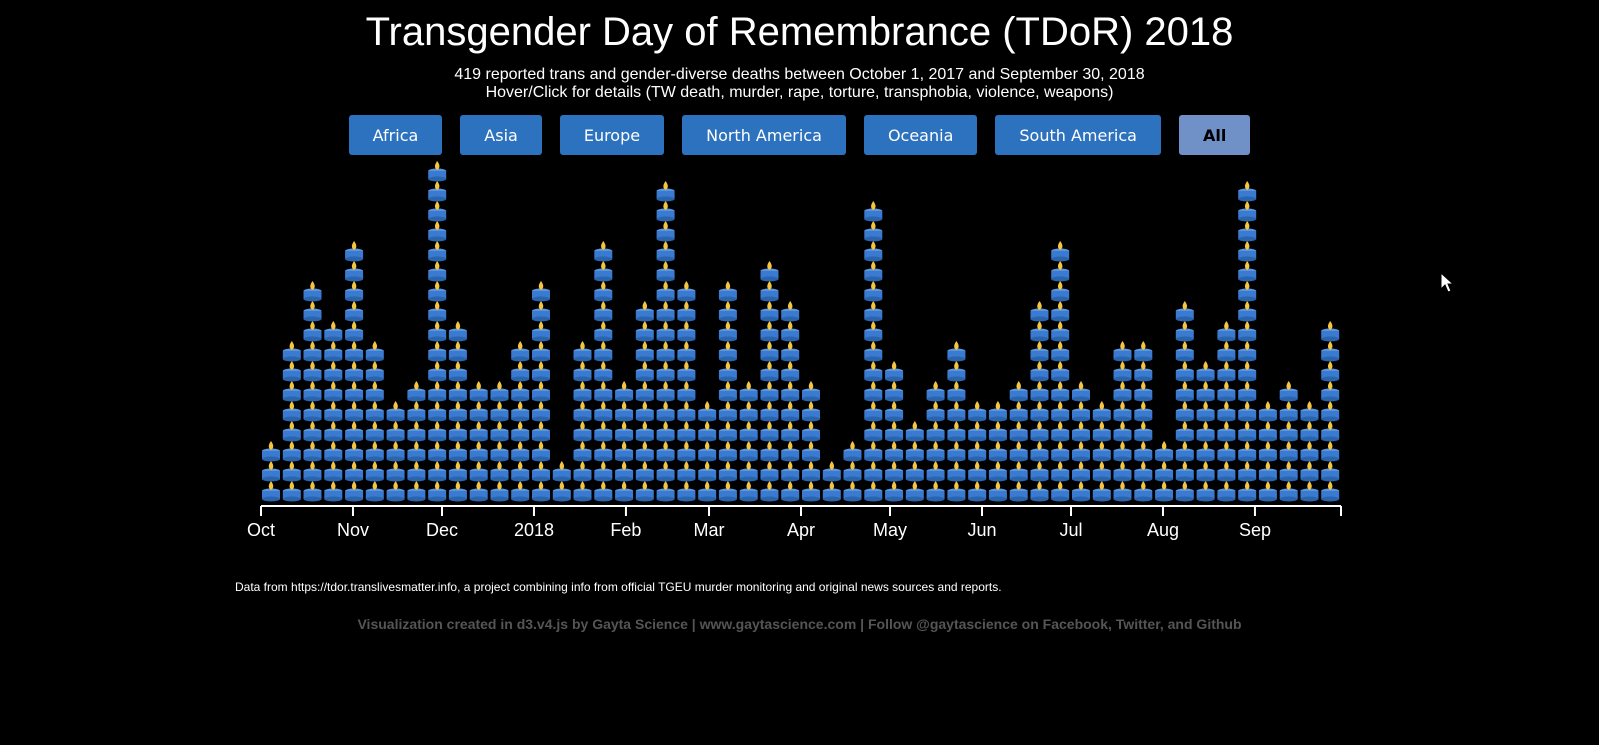 This screenshot has height=745, width=1599. What do you see at coordinates (764, 135) in the screenshot?
I see `filter-north-america-button: North America` at bounding box center [764, 135].